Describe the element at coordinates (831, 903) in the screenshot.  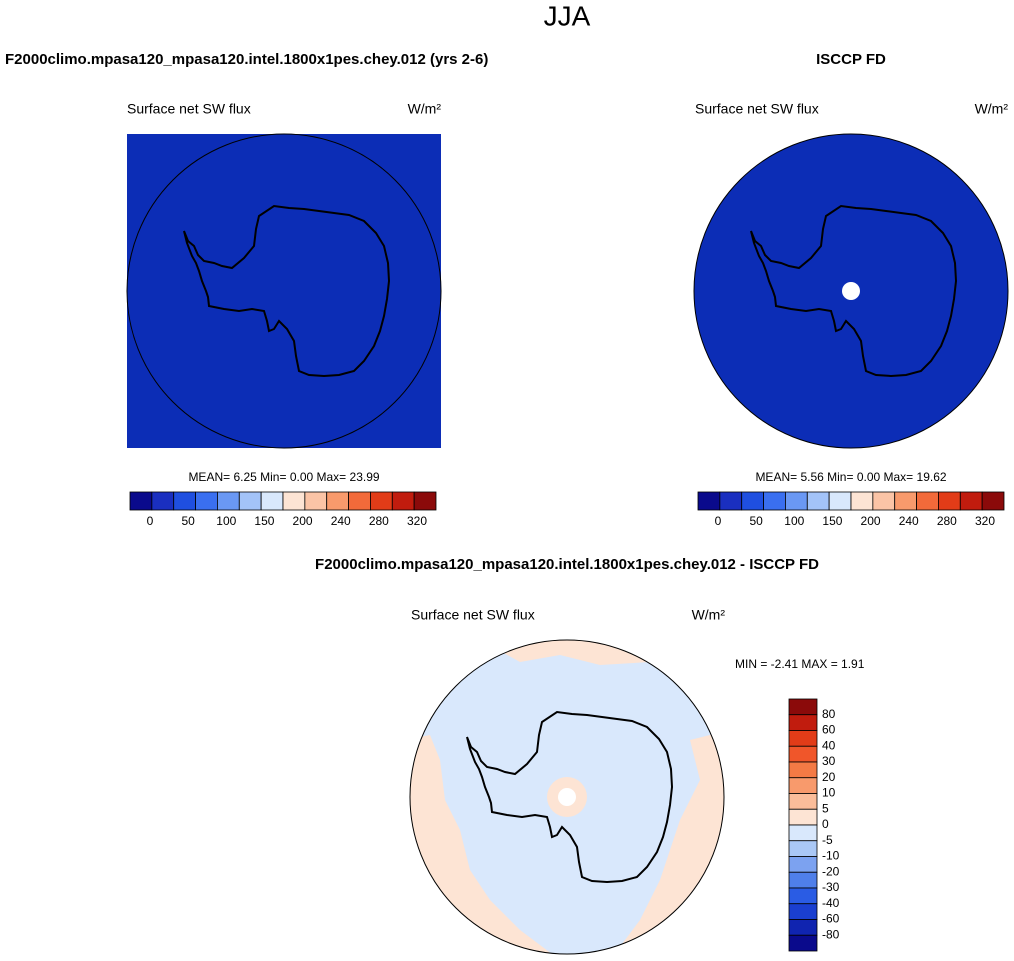
I see `colorbar-label: -40` at that location.